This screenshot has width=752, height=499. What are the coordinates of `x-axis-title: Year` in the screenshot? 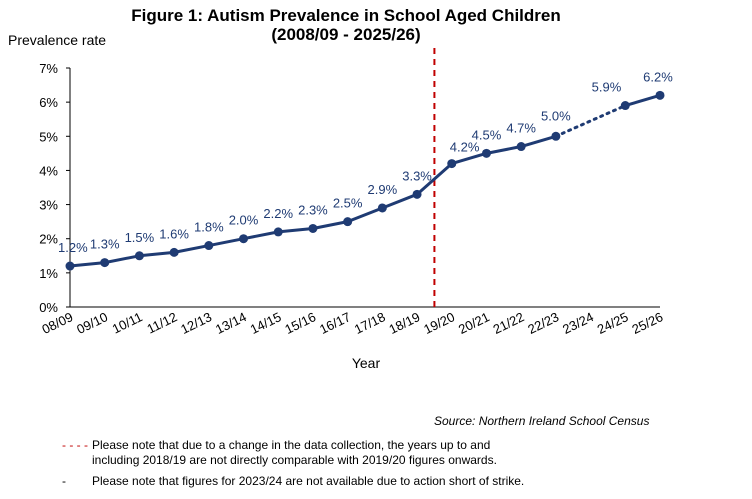 It's located at (366, 363).